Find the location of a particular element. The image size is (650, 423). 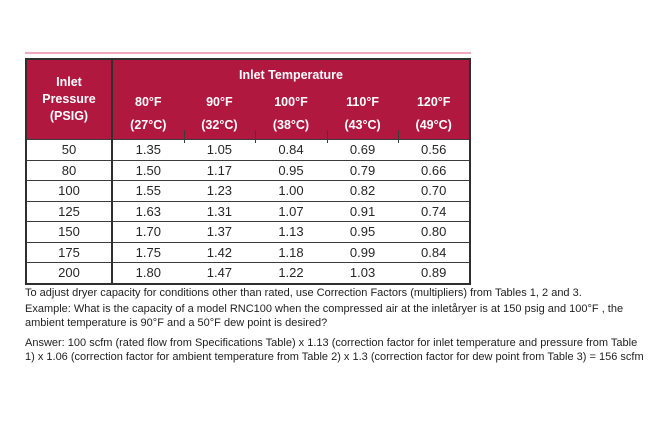

header-col-120f: 120°F (49°C) is located at coordinates (434, 113).